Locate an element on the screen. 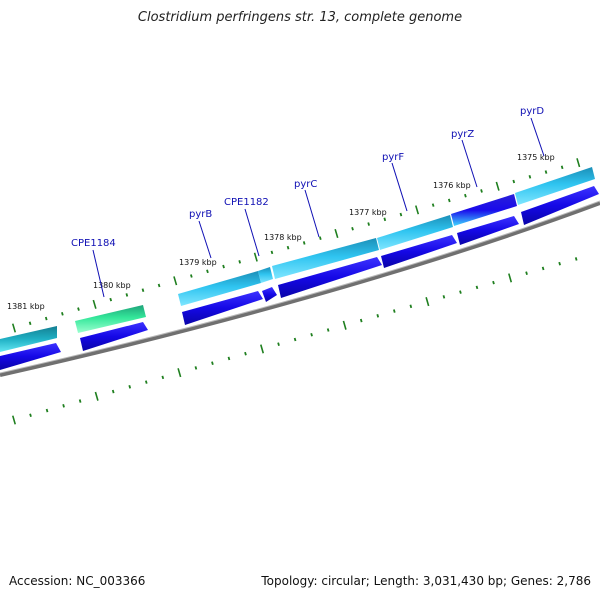 This screenshot has width=600, height=600. gene-arrow-CPE1184 is located at coordinates (114, 336).